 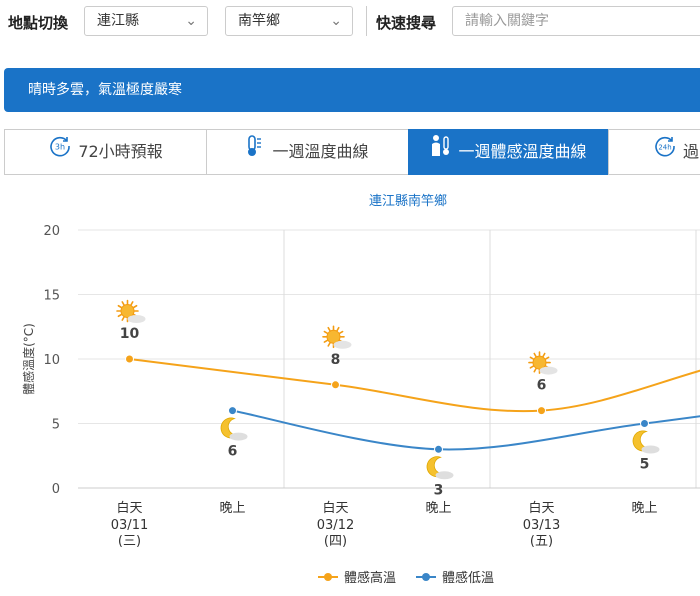 What do you see at coordinates (320, 151) in the screenshot?
I see `tab-label: 一週溫度曲線` at bounding box center [320, 151].